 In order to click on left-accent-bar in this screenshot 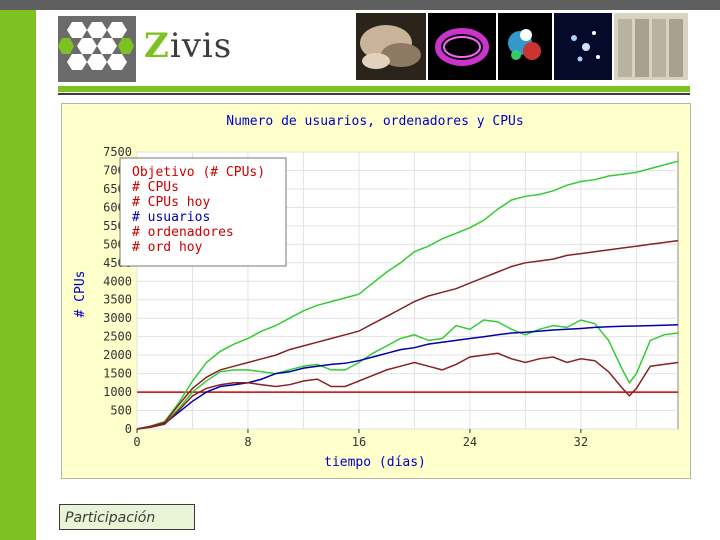, I will do `click(18, 275)`.